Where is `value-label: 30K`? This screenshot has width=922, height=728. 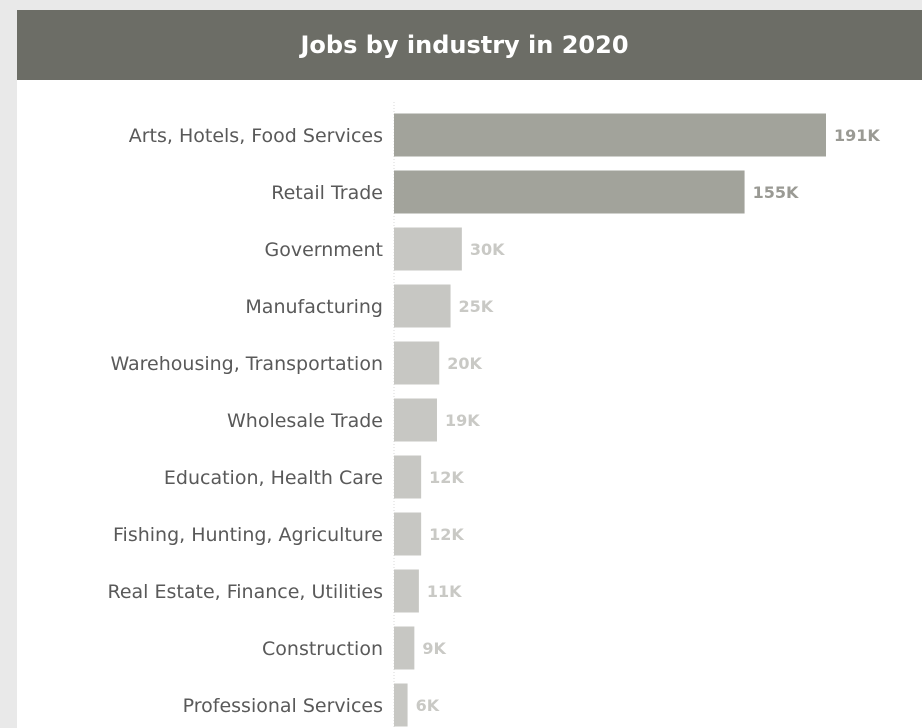
value-label: 30K is located at coordinates (487, 249).